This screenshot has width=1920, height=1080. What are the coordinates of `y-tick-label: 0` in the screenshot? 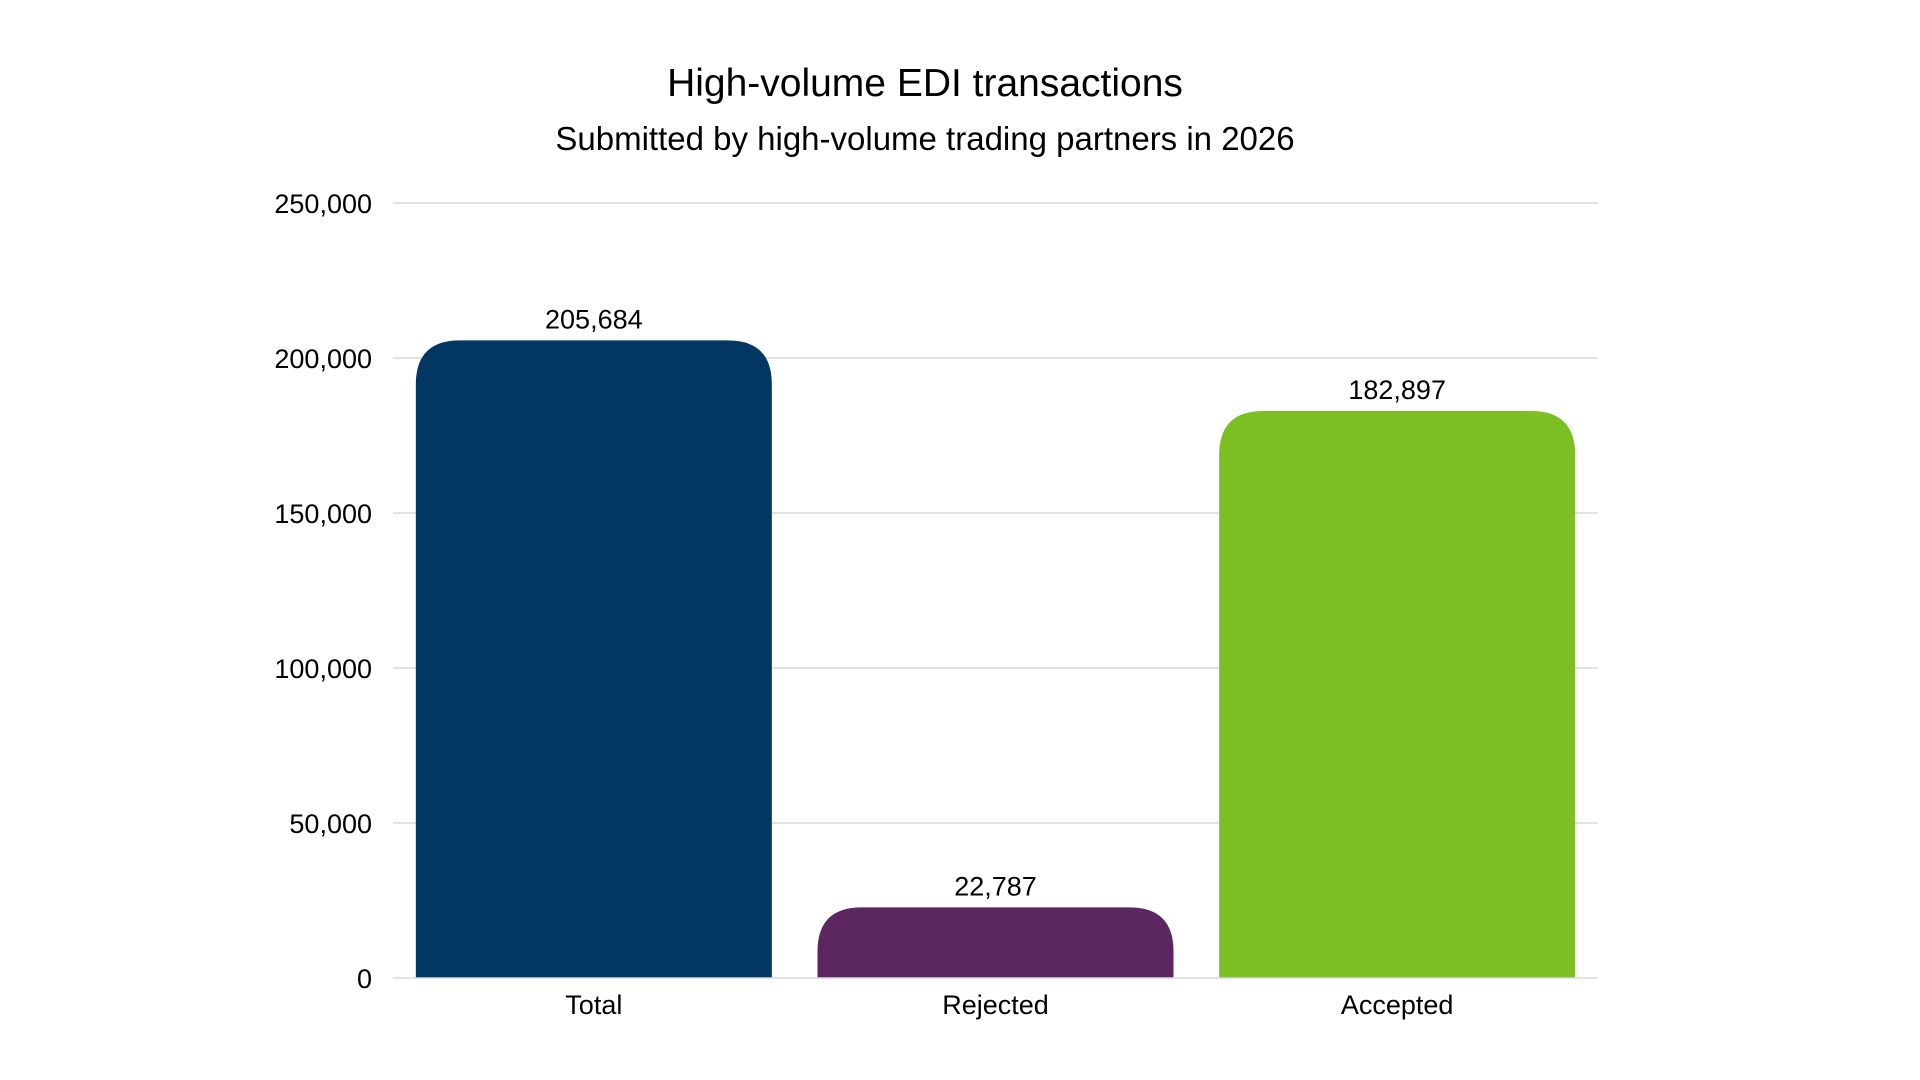 It's located at (364, 979).